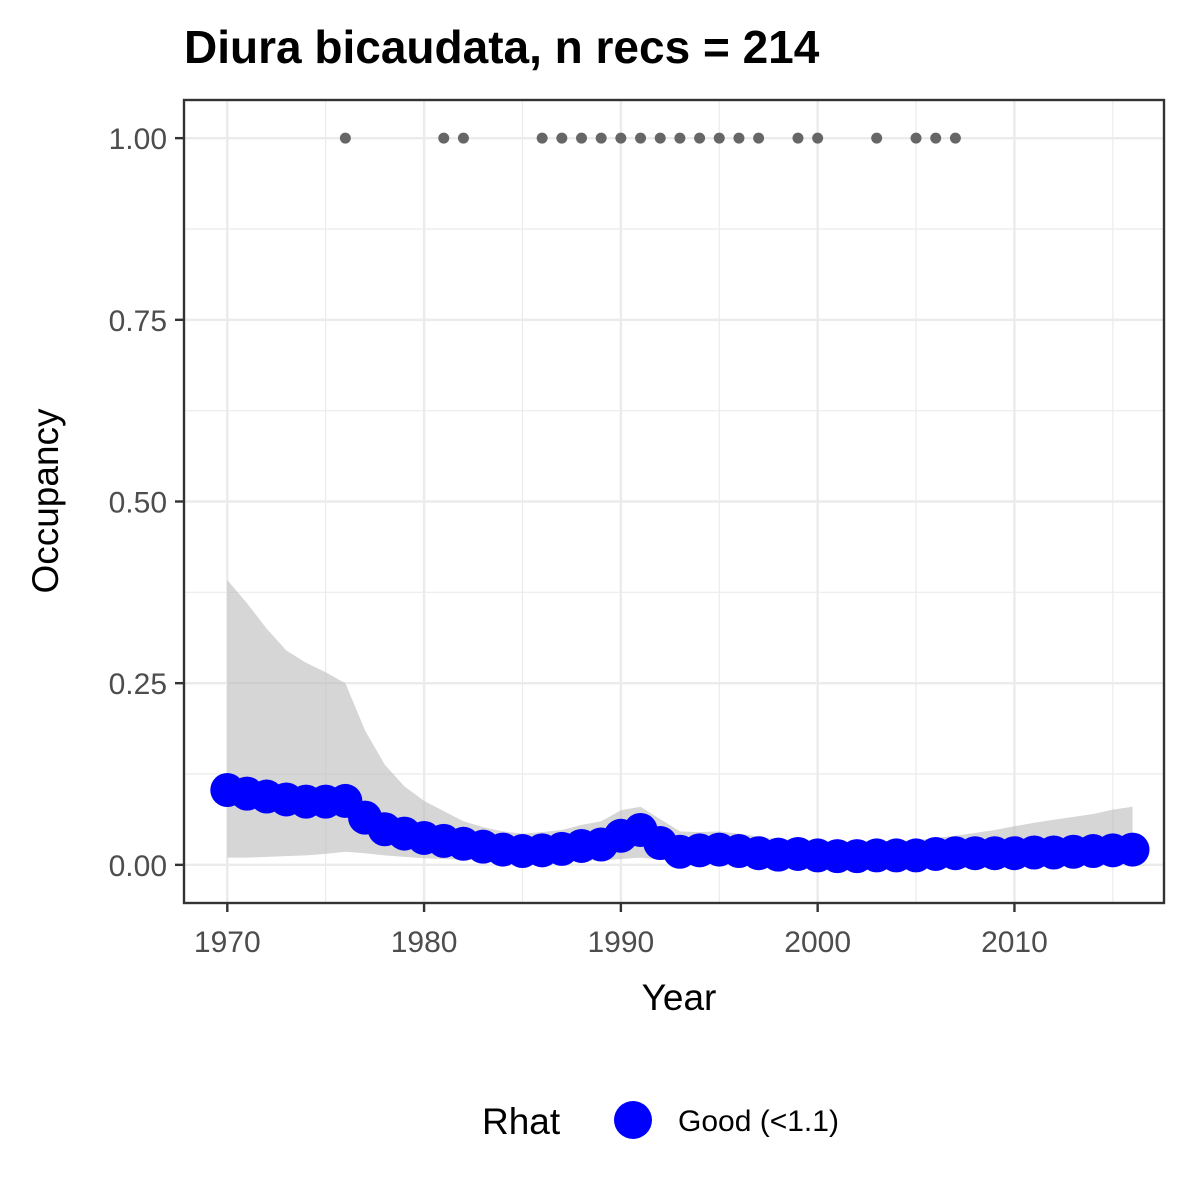  What do you see at coordinates (620, 942) in the screenshot?
I see `x-tick-label: 1990` at bounding box center [620, 942].